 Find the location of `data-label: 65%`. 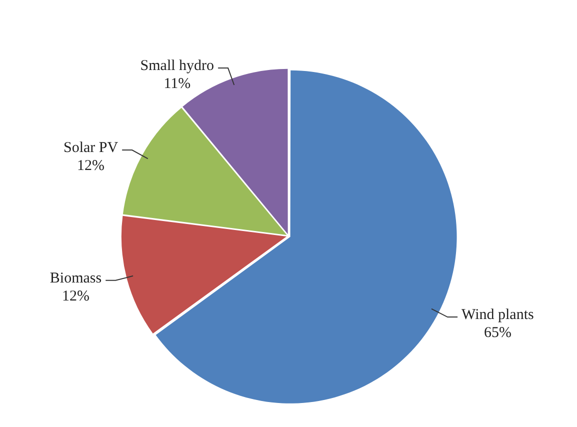

data-label: 65% is located at coordinates (498, 332).